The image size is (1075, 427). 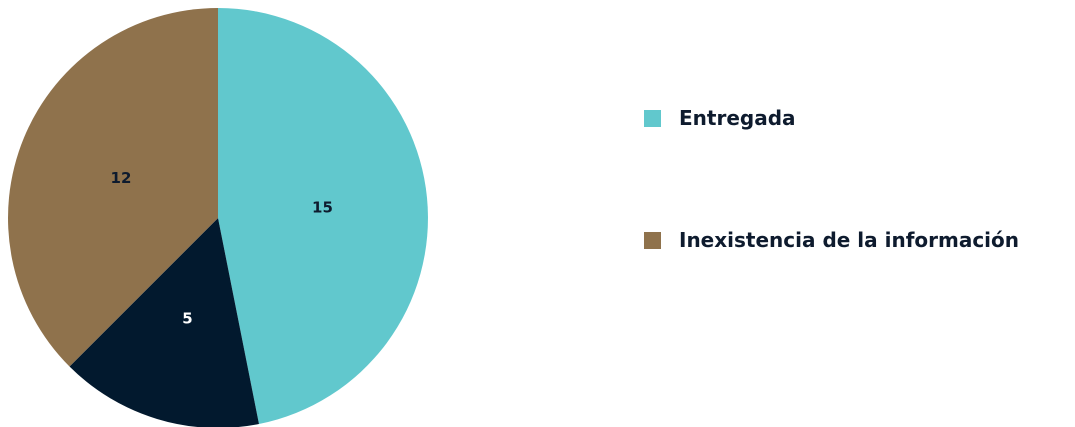 I want to click on chart-legend: Entregada Inexistencia de la información, so click(x=831, y=179).